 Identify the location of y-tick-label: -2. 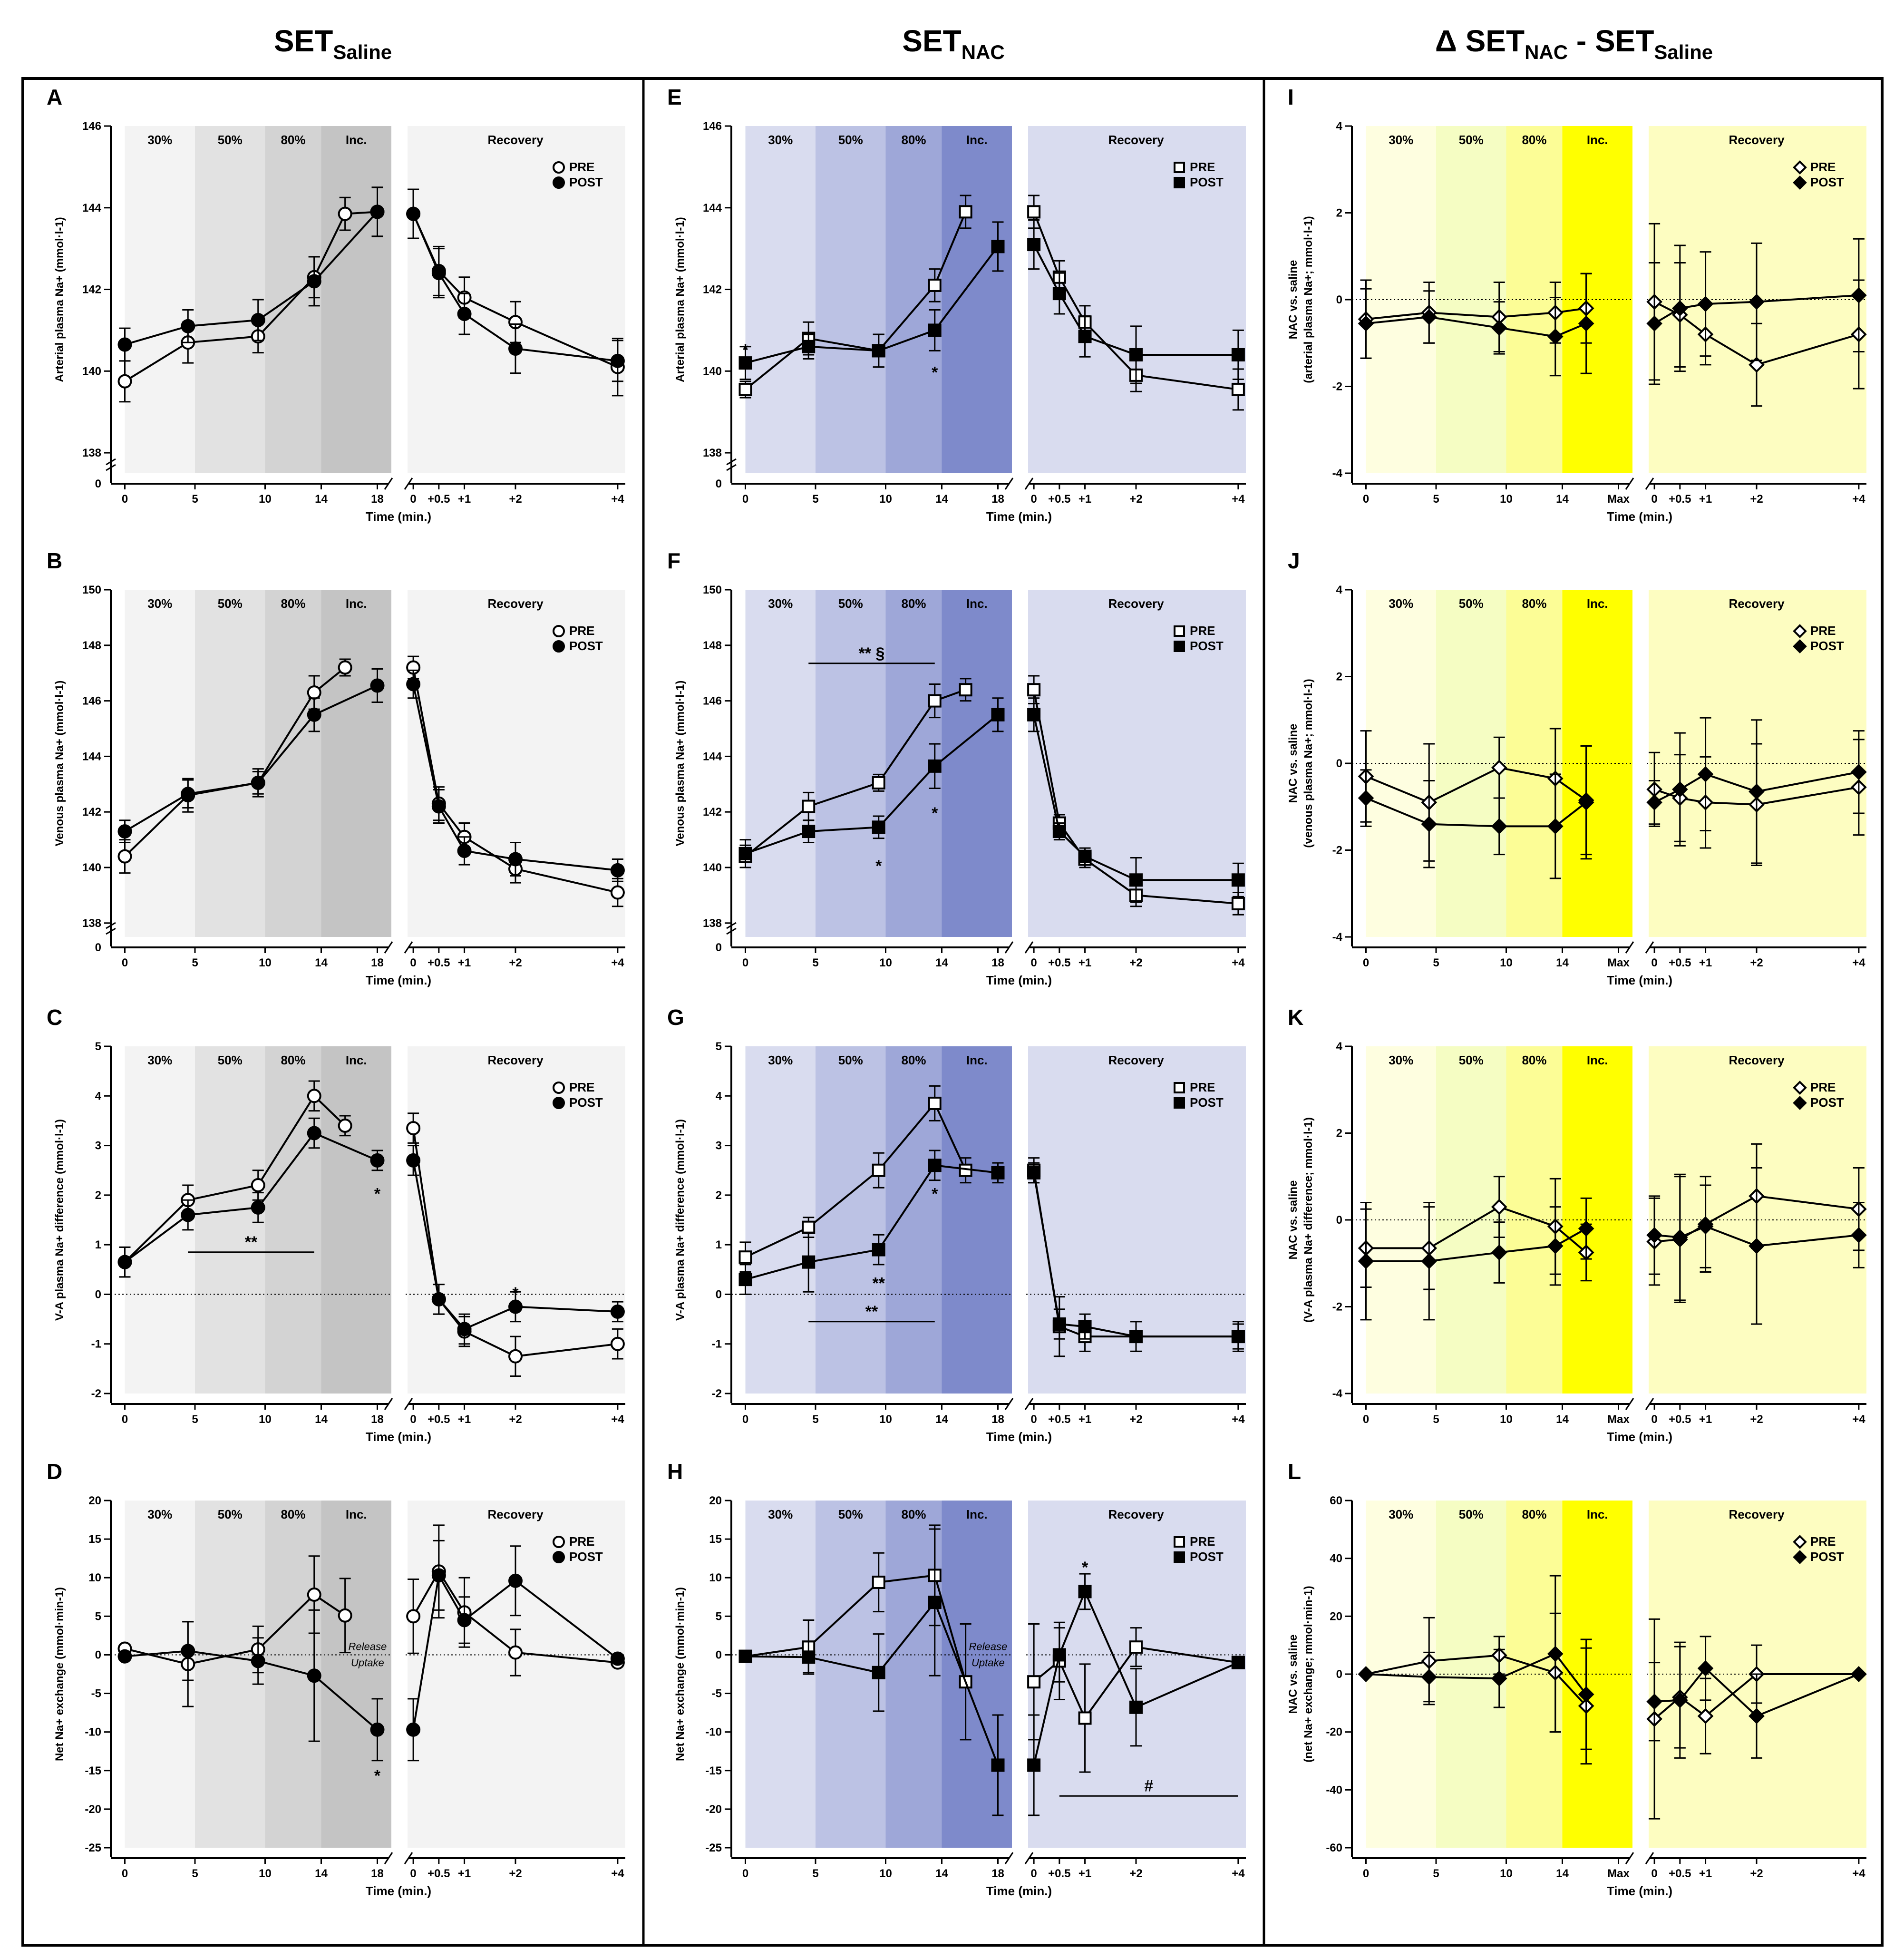
(1337, 850).